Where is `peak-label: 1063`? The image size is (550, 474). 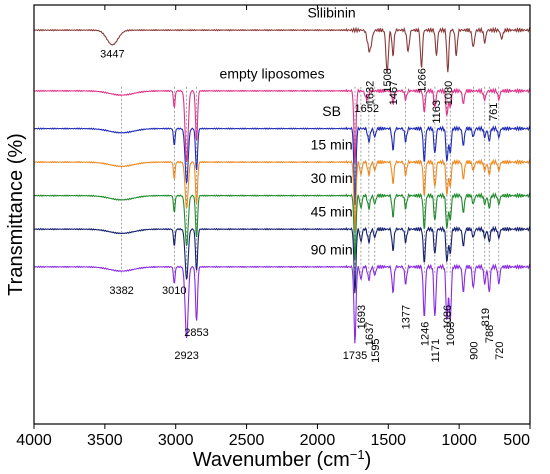 peak-label: 1063 is located at coordinates (451, 334).